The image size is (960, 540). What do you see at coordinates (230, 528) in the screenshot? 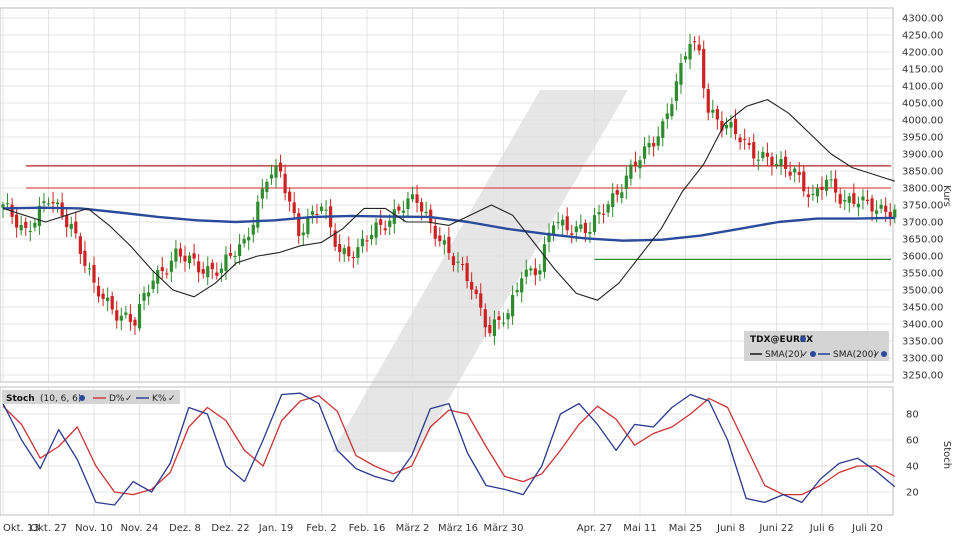
I see `x-tick-5: Dez. 22` at bounding box center [230, 528].